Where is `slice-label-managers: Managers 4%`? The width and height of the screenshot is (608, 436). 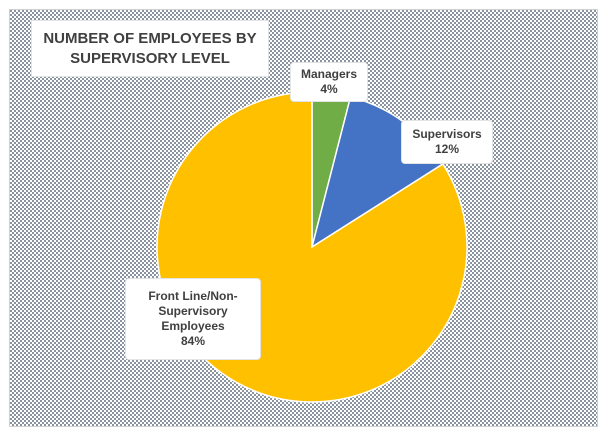
slice-label-managers: Managers 4% is located at coordinates (329, 82).